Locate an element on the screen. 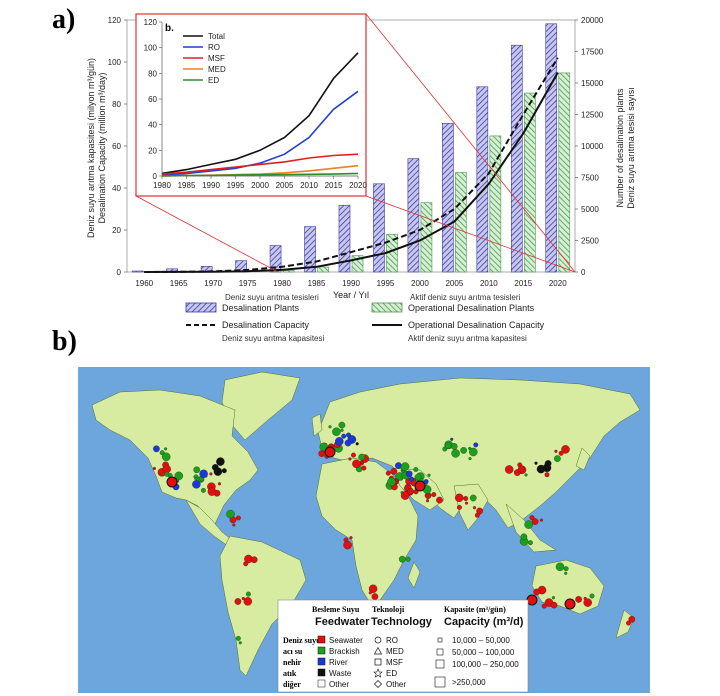  feedwater-label: Seawater is located at coordinates (346, 640).